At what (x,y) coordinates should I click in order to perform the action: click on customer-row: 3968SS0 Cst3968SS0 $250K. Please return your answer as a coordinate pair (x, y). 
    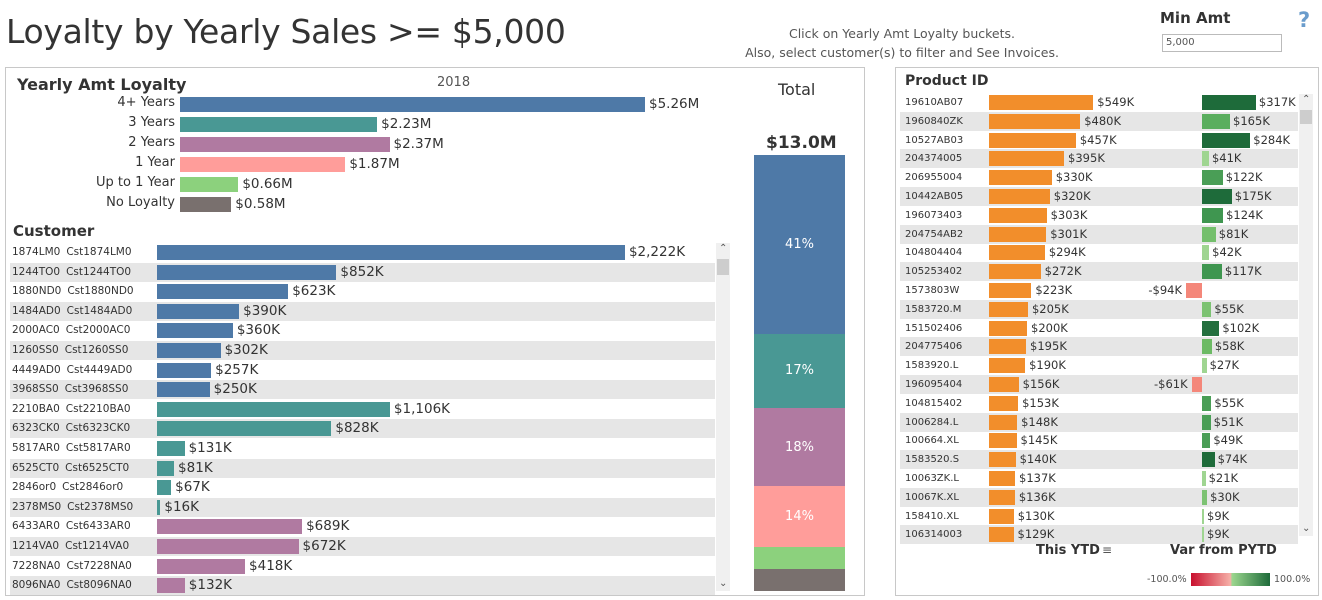
    Looking at the image, I should click on (362, 390).